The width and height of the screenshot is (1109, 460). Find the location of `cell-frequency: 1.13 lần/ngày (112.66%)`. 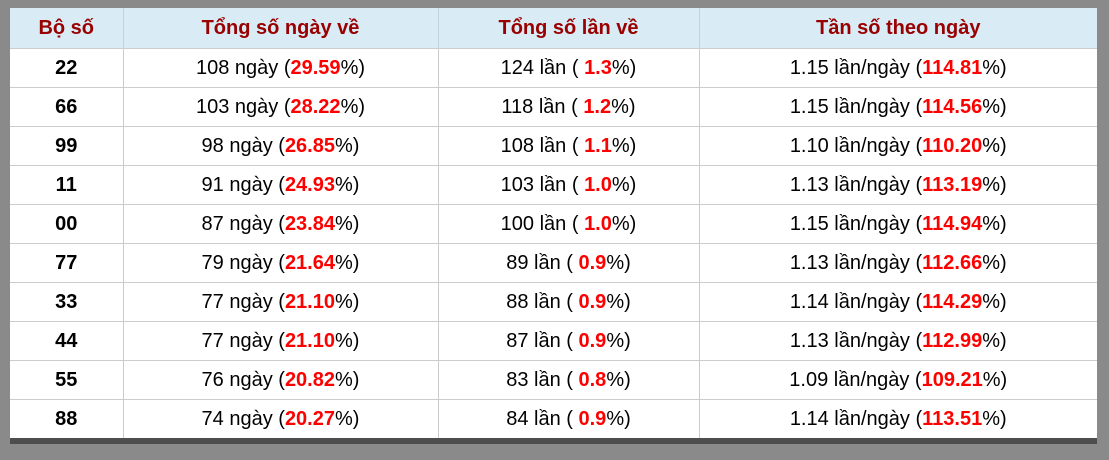

cell-frequency: 1.13 lần/ngày (112.66%) is located at coordinates (897, 263).